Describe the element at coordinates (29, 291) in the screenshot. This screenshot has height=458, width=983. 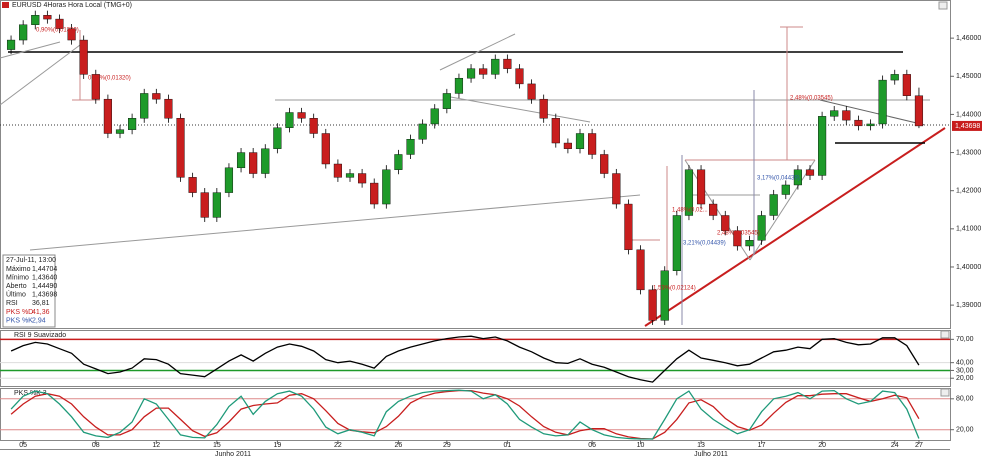
I see `info-box` at that location.